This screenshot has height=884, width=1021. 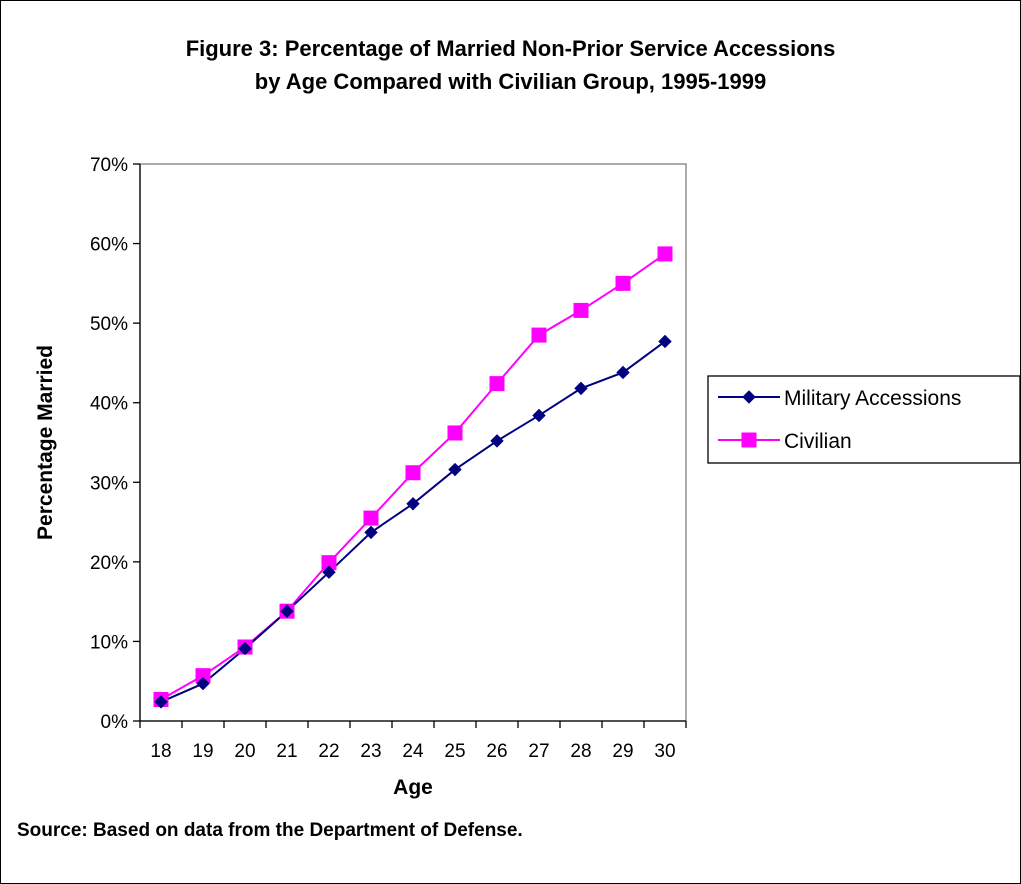 What do you see at coordinates (538, 751) in the screenshot?
I see `x-tick-label: 27` at bounding box center [538, 751].